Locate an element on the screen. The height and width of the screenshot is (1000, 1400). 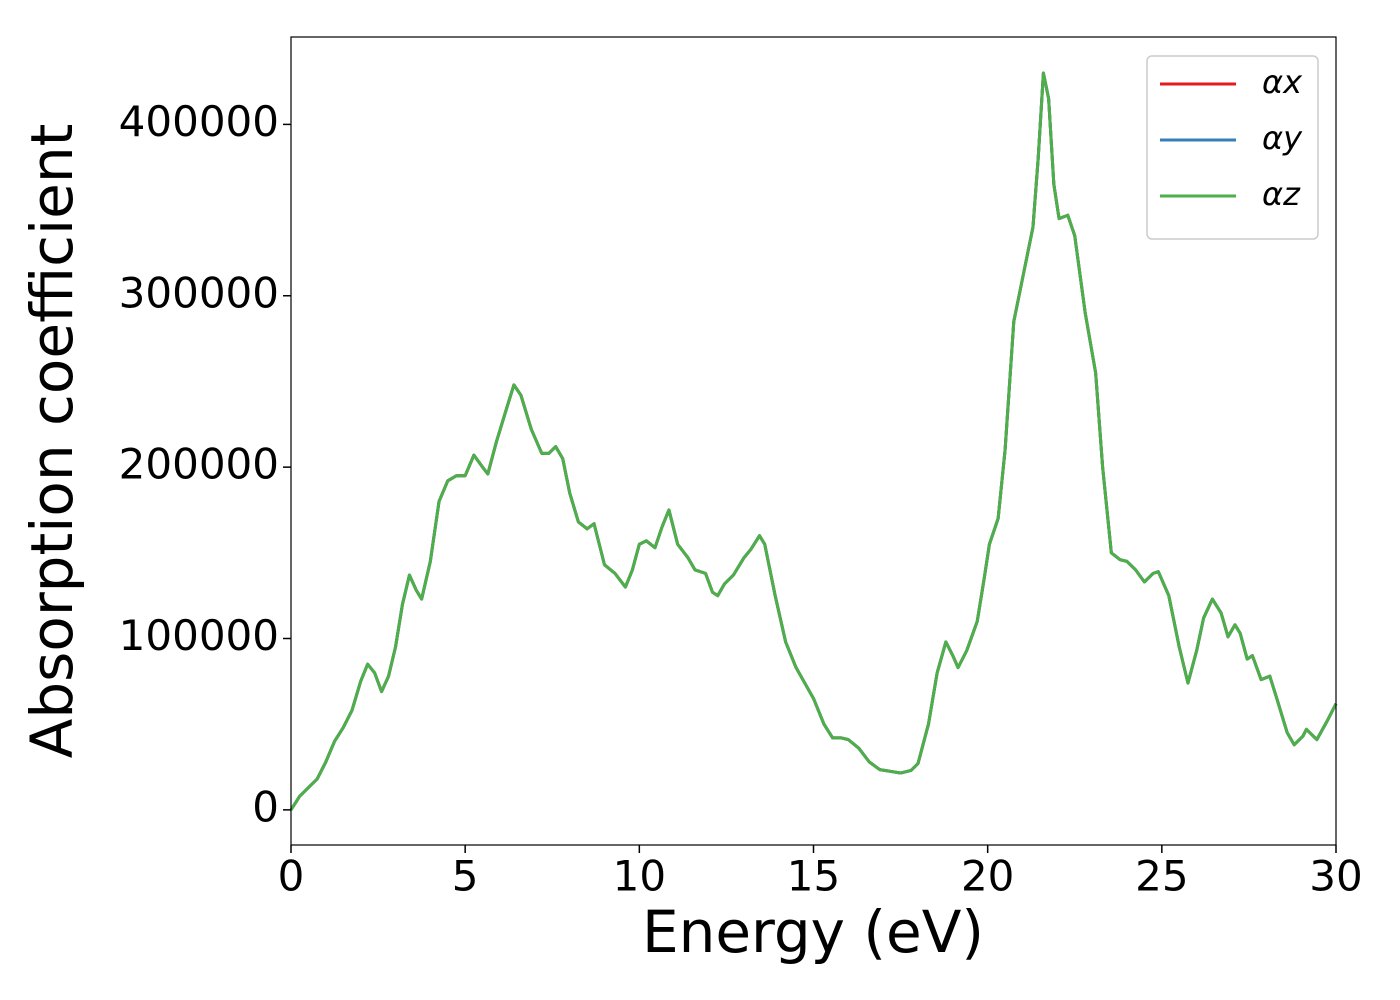
y-tick-label: 0 is located at coordinates (265, 806).